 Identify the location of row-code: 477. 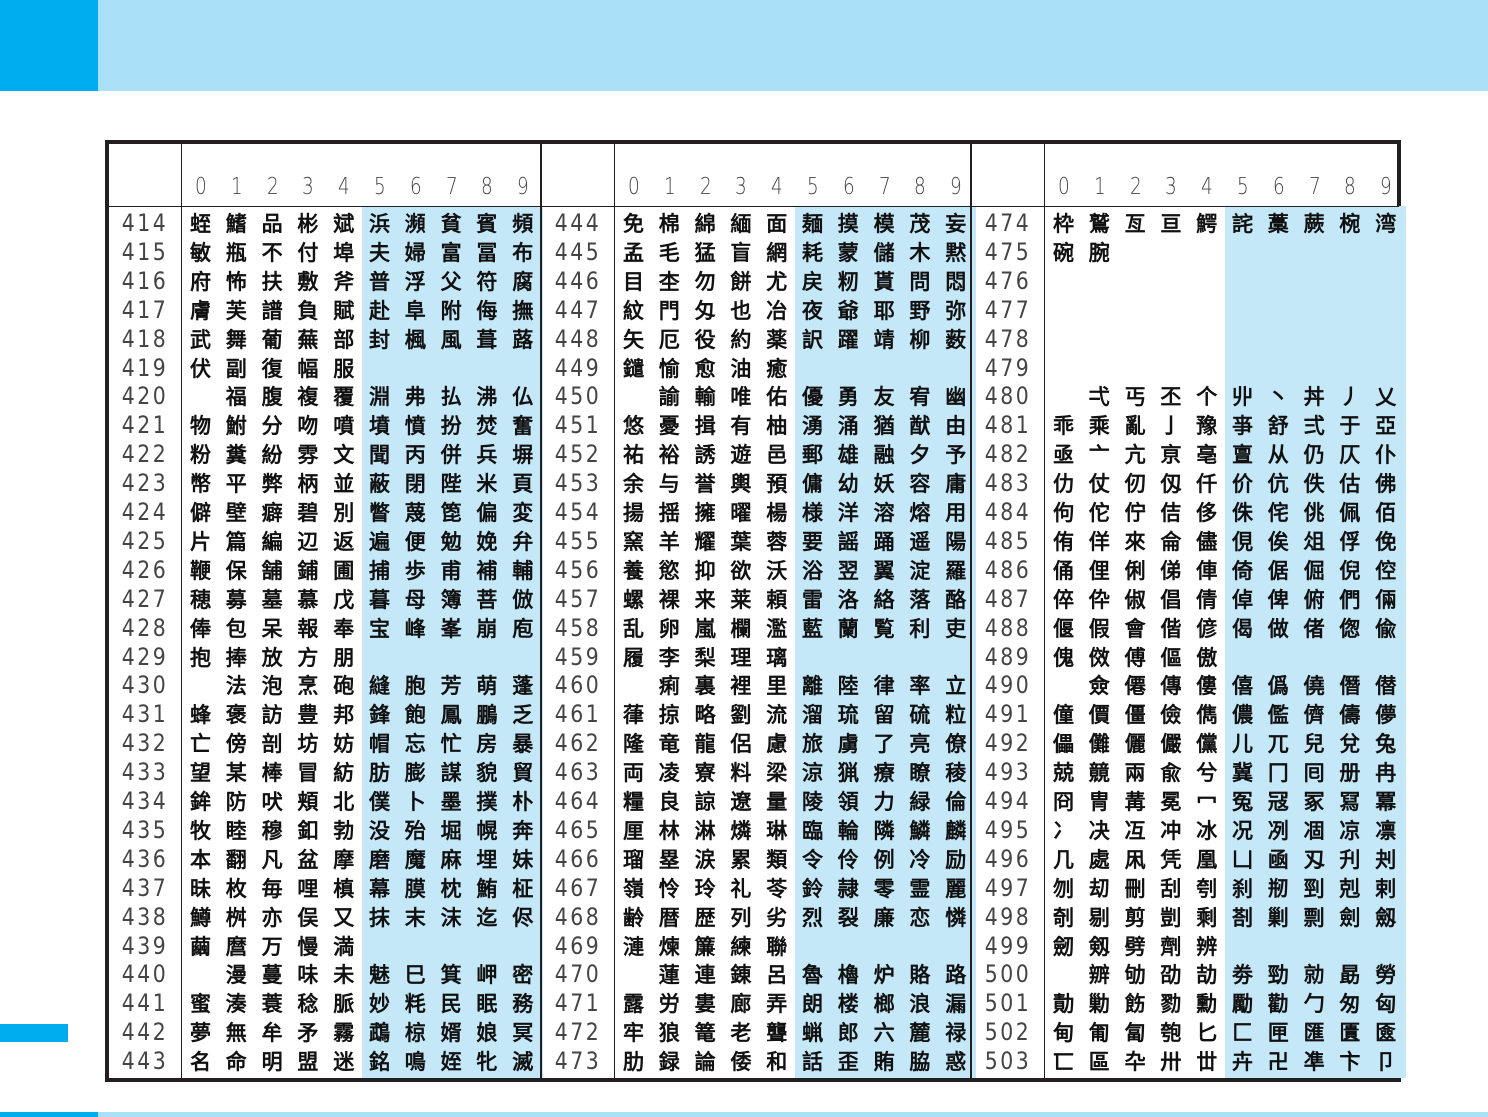
(1008, 309).